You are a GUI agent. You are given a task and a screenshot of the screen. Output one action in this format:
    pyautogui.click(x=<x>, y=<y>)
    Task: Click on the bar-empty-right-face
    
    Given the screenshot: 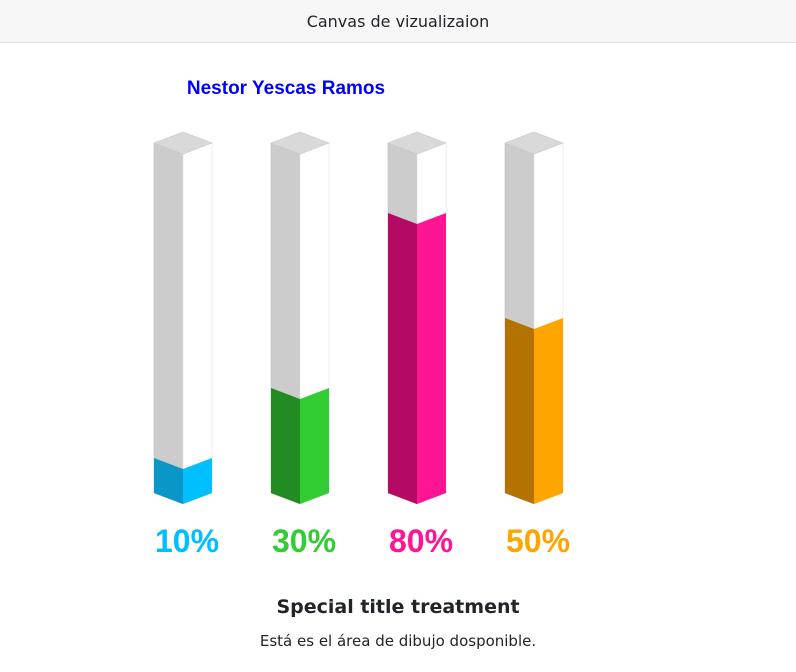 What is the action you would take?
    pyautogui.click(x=197, y=323)
    